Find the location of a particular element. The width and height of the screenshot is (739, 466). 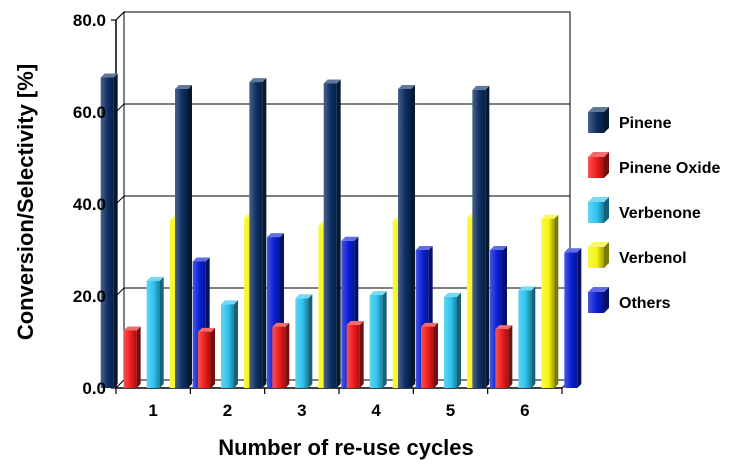

legend-label: Verbenol is located at coordinates (653, 258).